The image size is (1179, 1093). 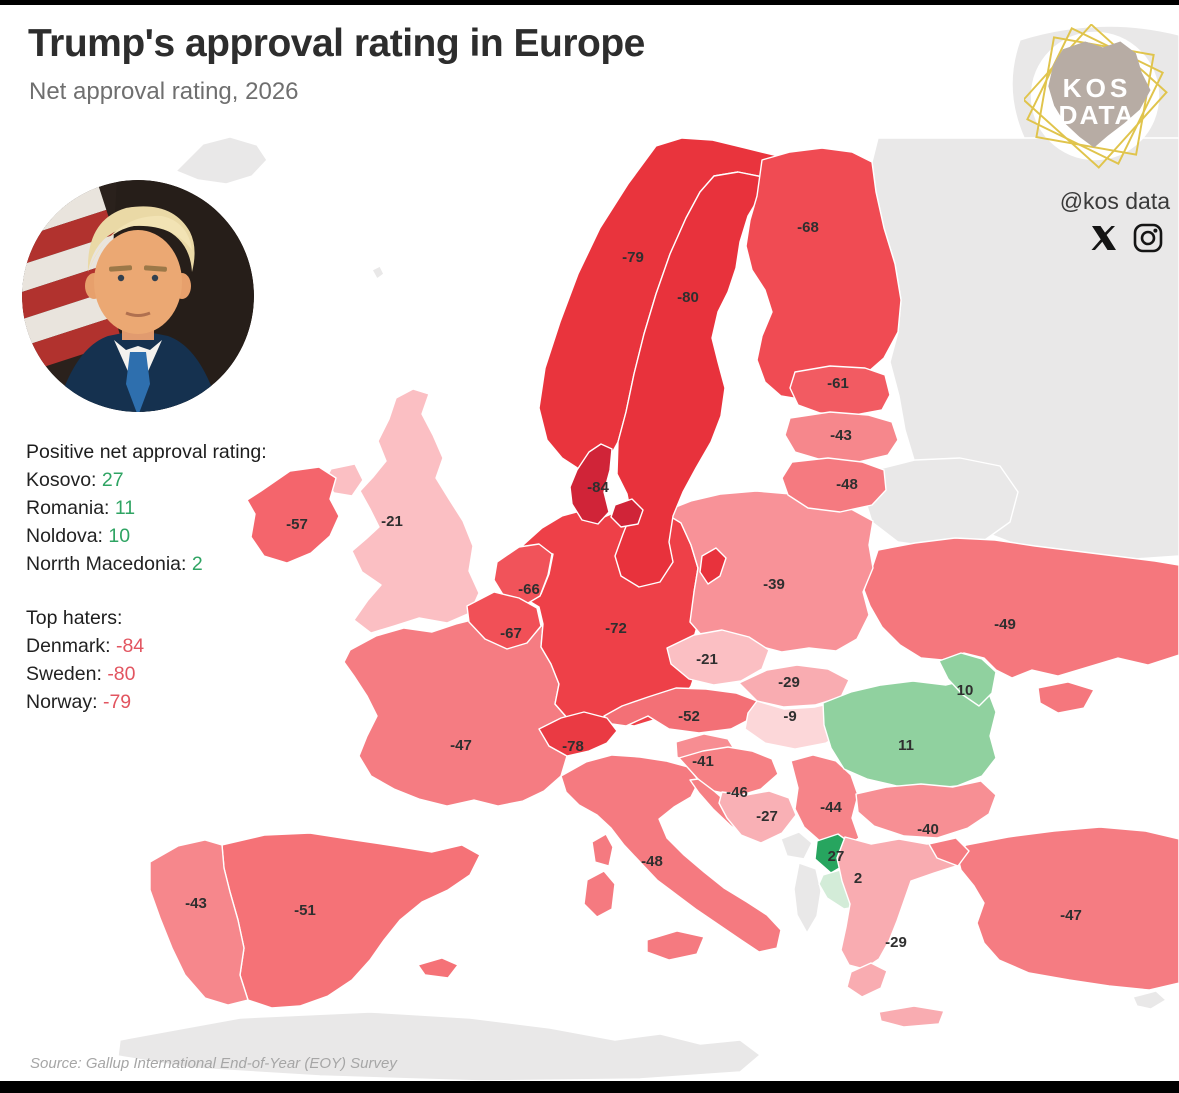 What do you see at coordinates (767, 816) in the screenshot?
I see `map-label-bosnia: -27` at bounding box center [767, 816].